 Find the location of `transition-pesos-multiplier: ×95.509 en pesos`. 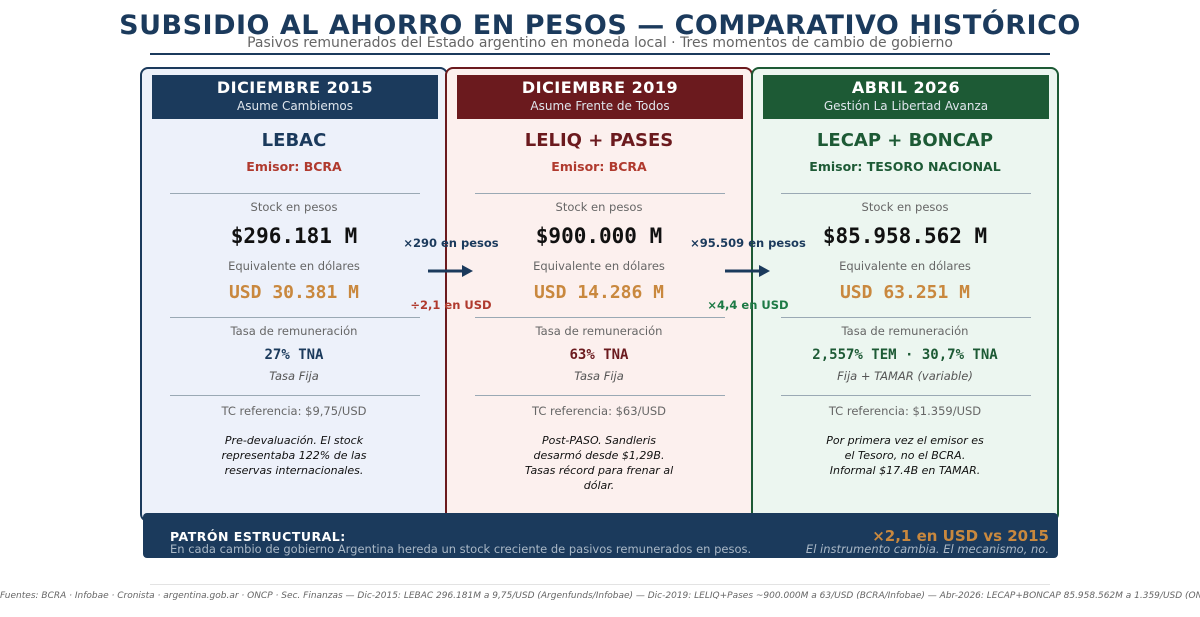

transition-pesos-multiplier: ×95.509 en pesos is located at coordinates (748, 243).